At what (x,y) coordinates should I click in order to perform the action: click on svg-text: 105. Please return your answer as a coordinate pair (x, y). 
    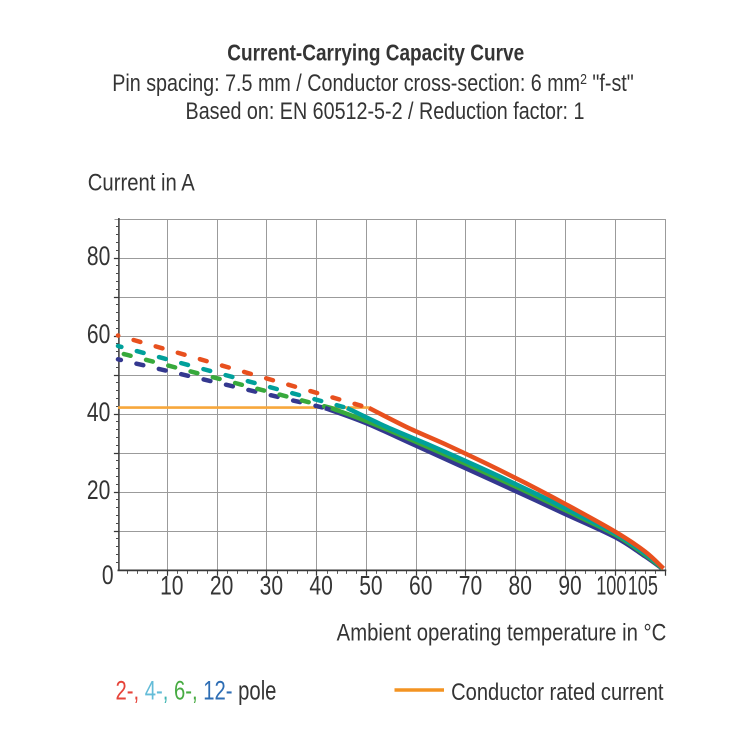
    Looking at the image, I should click on (643, 585).